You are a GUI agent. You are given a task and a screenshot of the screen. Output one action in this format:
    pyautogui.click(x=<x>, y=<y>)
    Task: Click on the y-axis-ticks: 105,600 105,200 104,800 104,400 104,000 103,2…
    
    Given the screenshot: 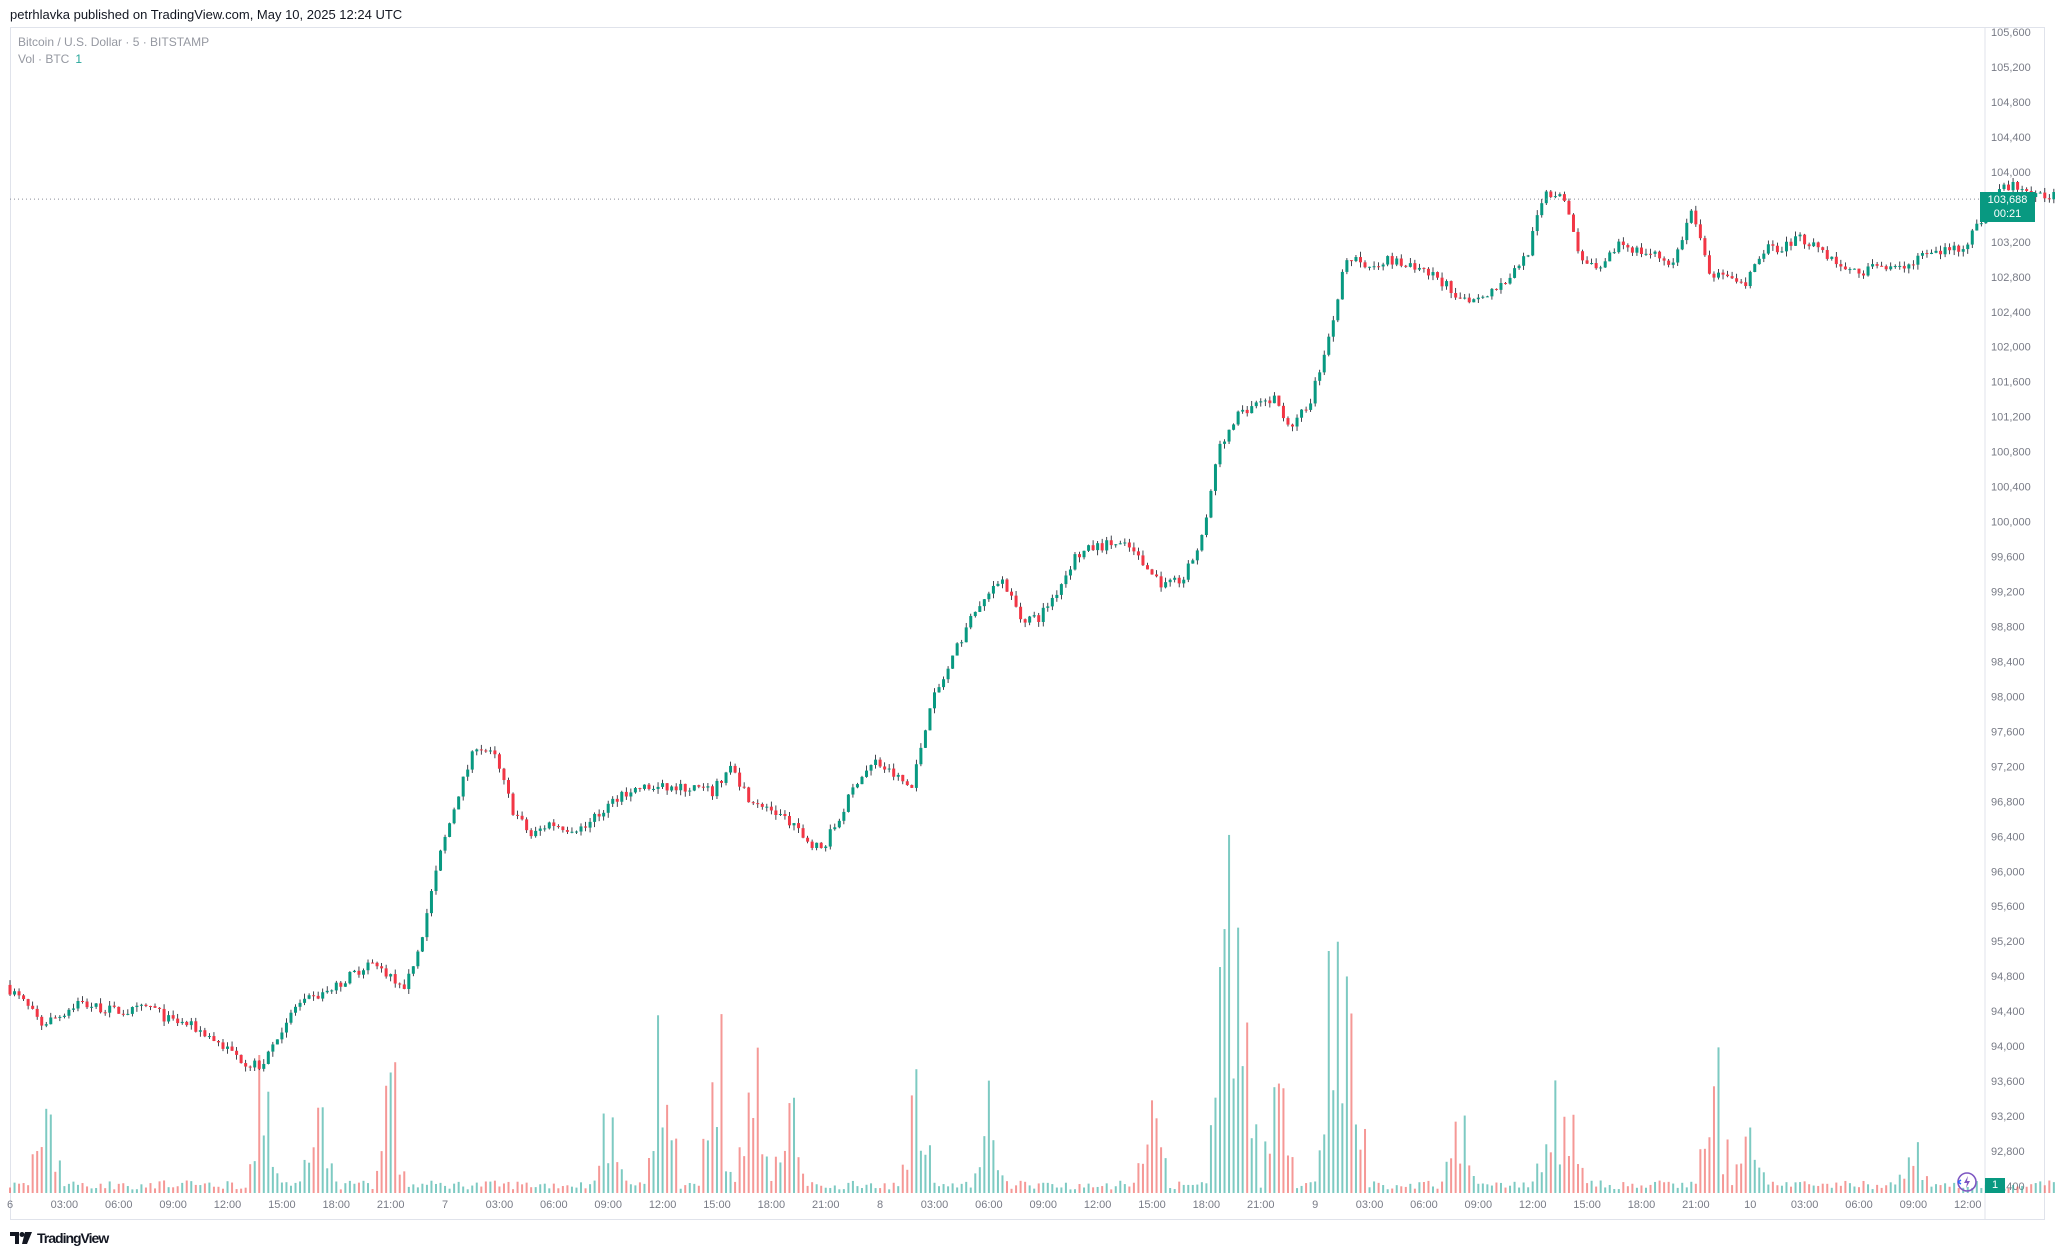 What is the action you would take?
    pyautogui.click(x=2011, y=610)
    